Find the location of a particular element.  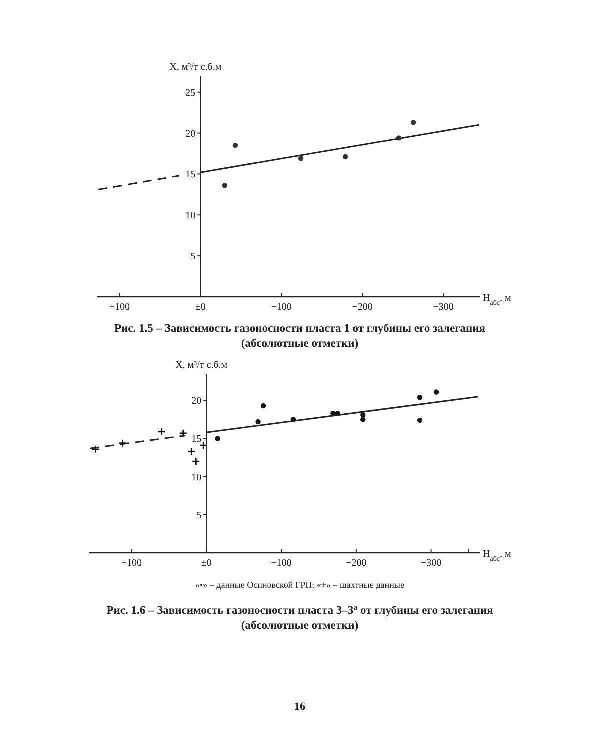

text: Рис. 1.6 – Зависимость газоносности пласта 3–3$^{а}$ от глубины его залегания (абсолютные отметки) is located at coordinates (300, 617).